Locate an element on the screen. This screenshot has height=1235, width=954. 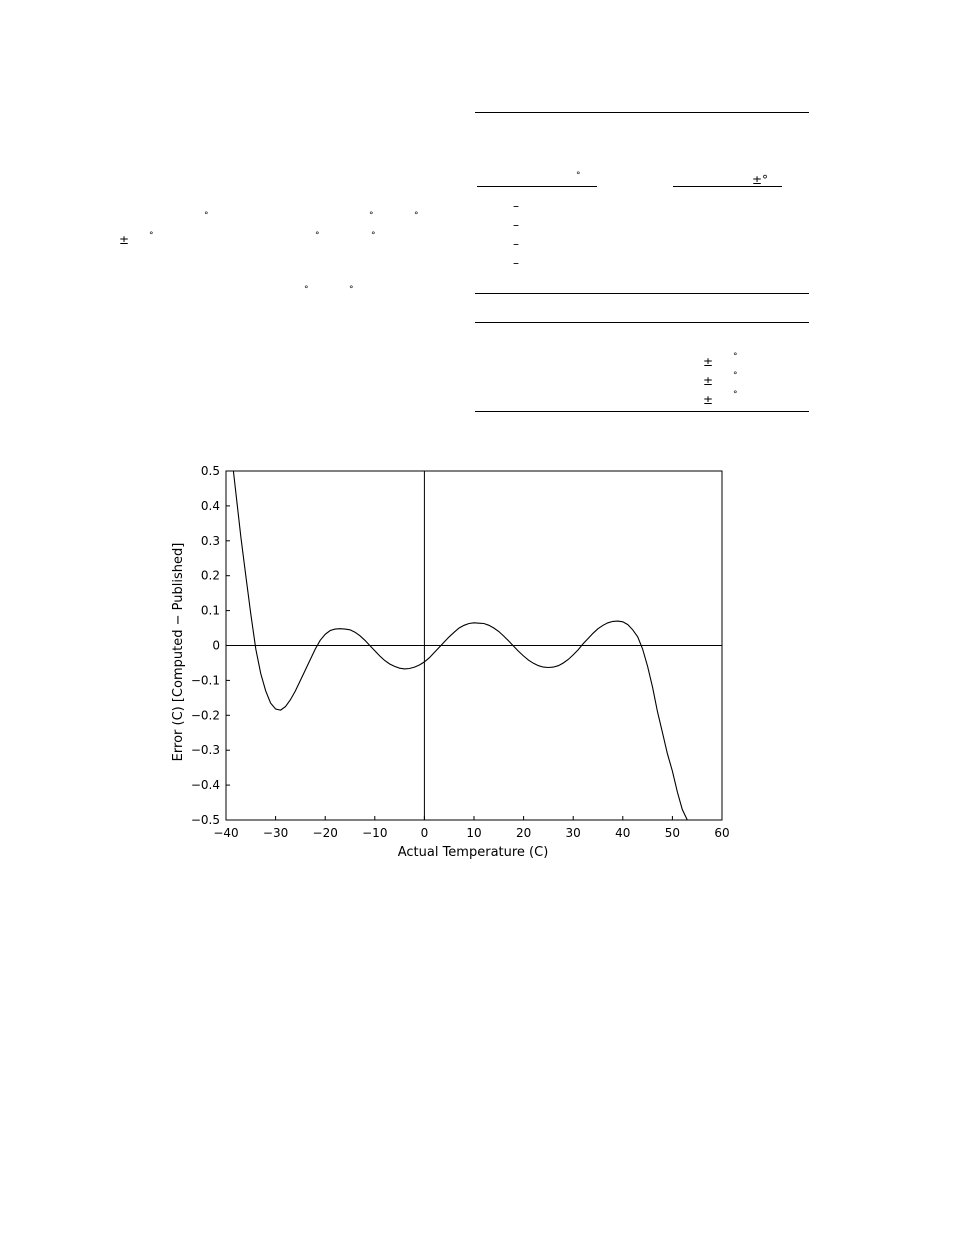
x-axis-ticks: −40 −30 −20 −10 0 10 20 30 40 50 60 is located at coordinates (471, 828).